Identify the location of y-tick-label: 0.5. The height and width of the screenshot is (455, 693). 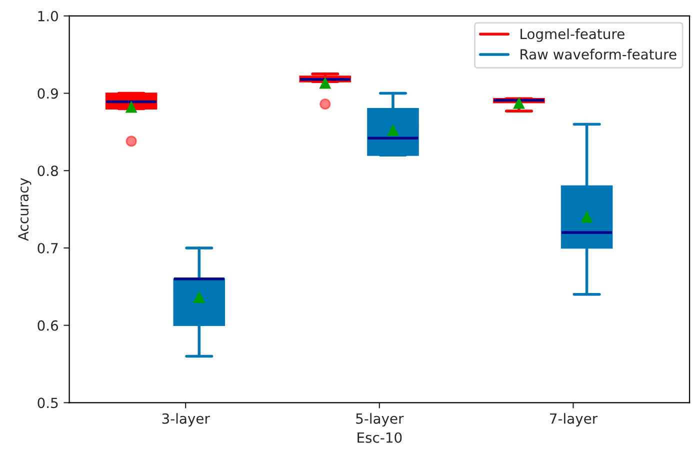
(48, 403).